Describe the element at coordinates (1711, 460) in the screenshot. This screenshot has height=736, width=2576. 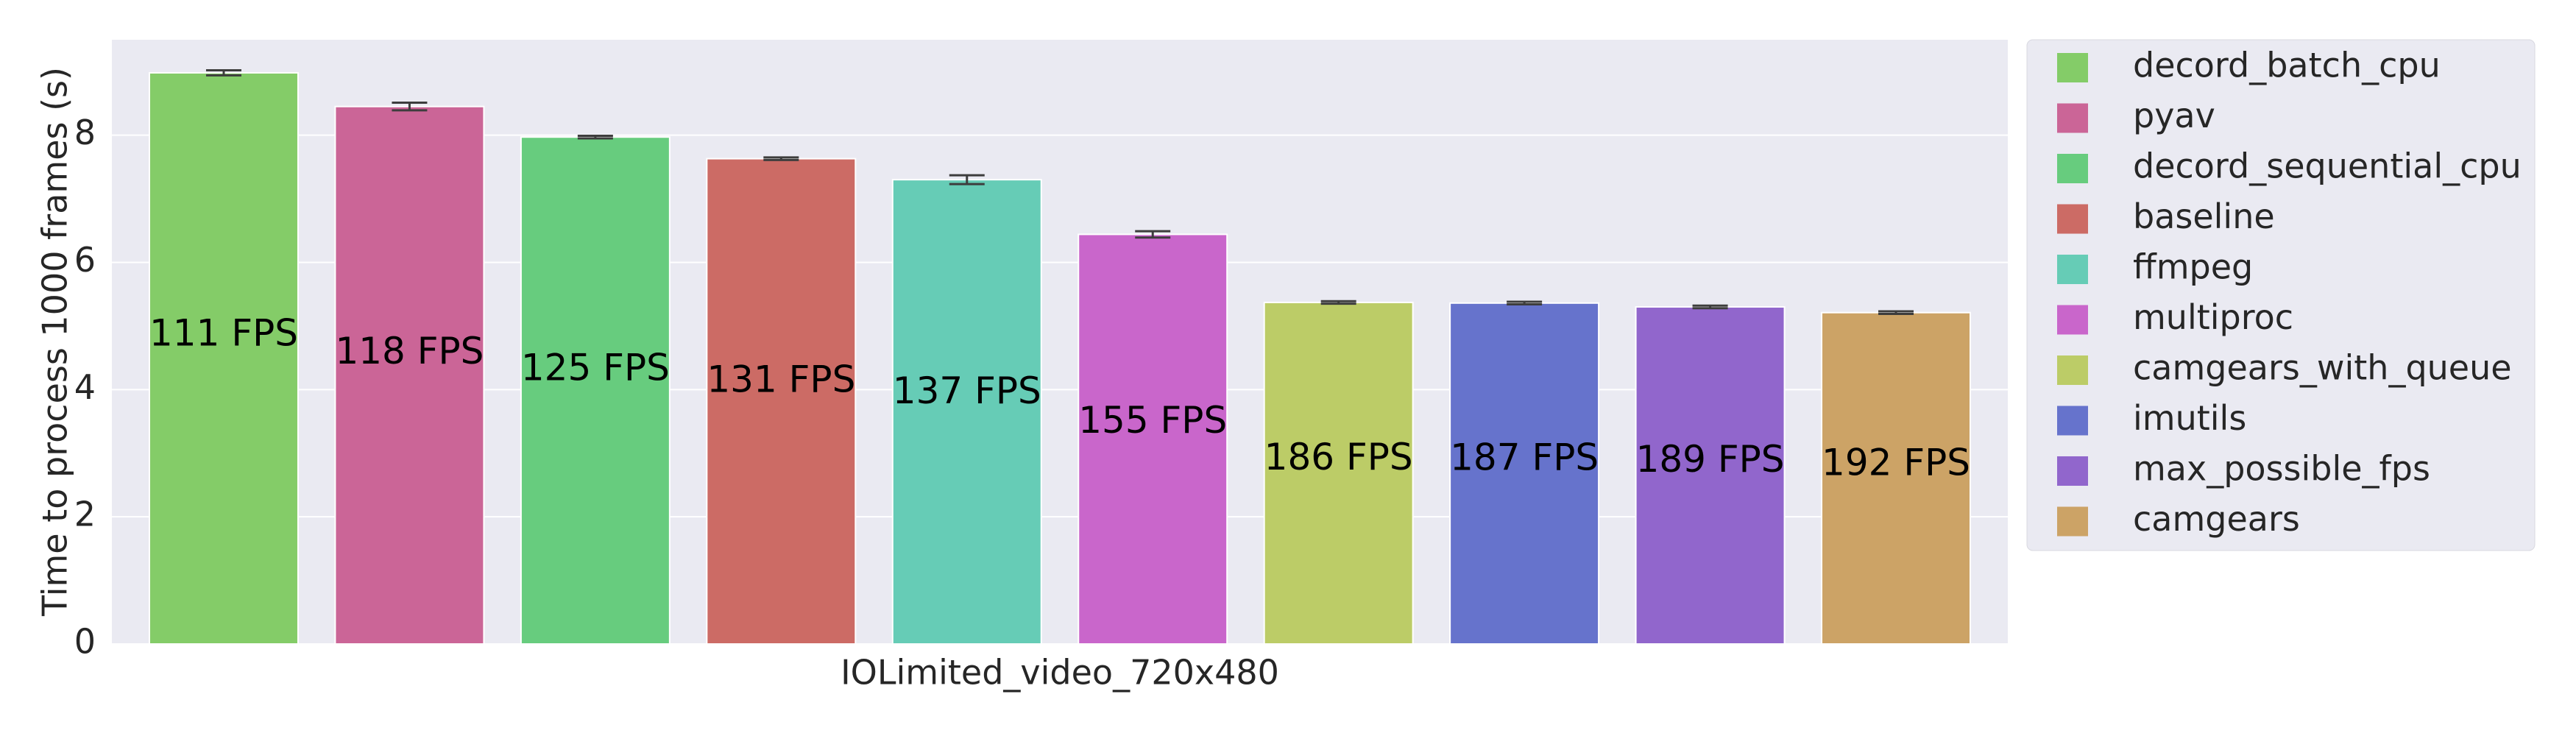
I see `bar-label: 189 FPS` at that location.